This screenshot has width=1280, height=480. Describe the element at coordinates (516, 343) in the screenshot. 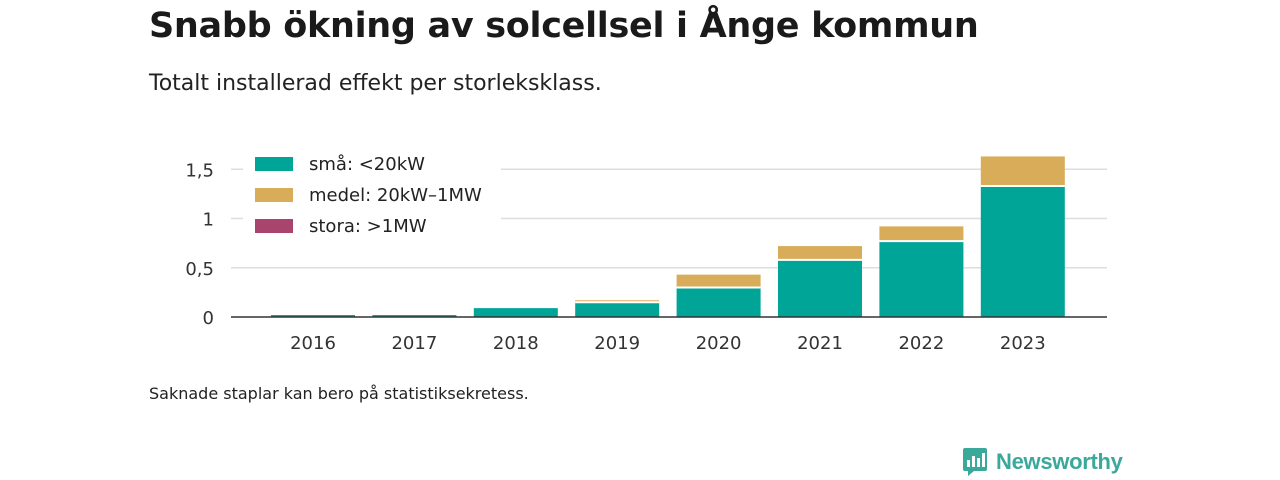

I see `x-tick-label: 2018` at that location.